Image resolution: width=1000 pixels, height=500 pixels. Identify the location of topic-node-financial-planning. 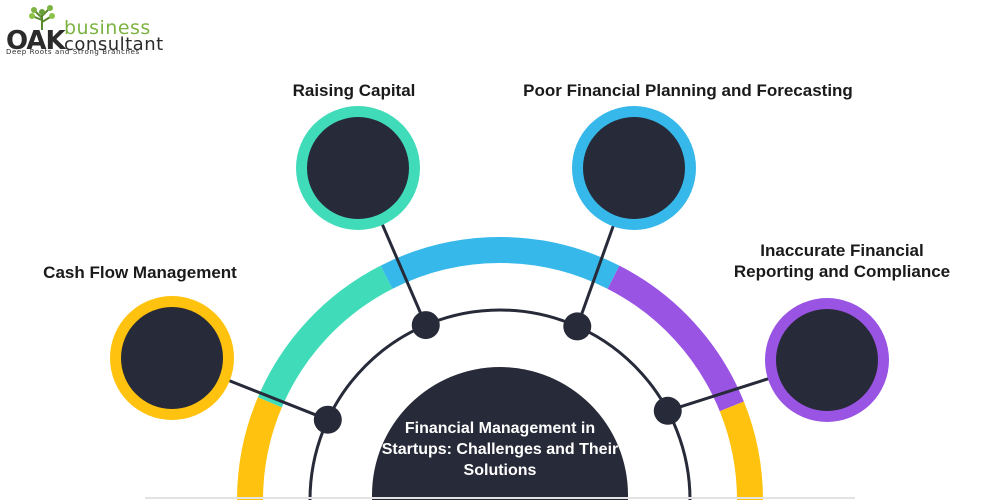
(634, 168).